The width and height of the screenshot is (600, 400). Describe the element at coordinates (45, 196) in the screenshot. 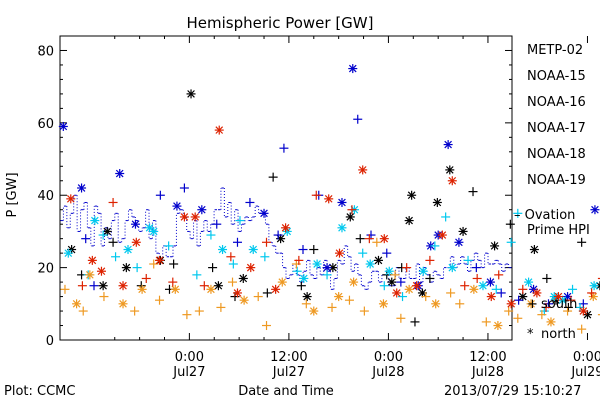

I see `y-tick-label: 40` at that location.